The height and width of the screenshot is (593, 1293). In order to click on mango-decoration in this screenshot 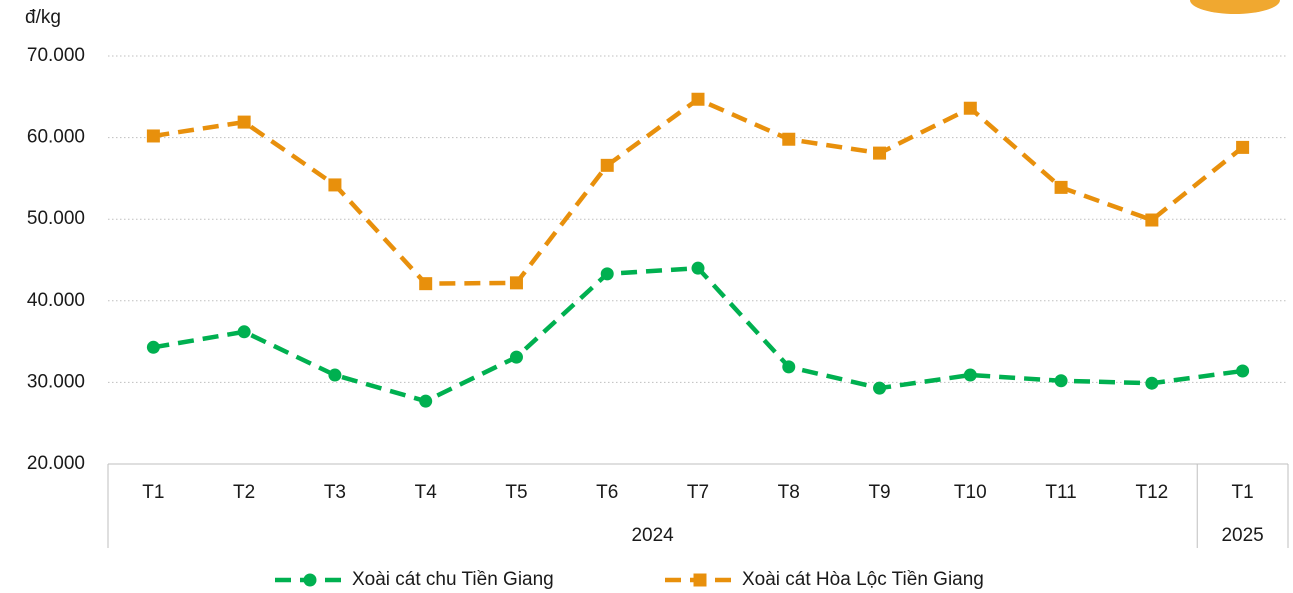, I will do `click(1235, 7)`.